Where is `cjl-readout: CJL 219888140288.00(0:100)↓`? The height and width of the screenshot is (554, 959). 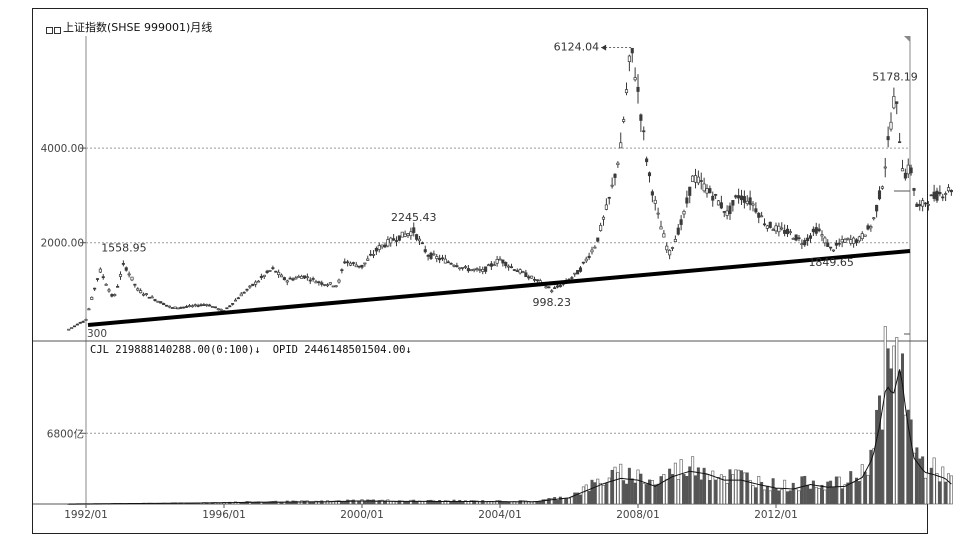
cjl-readout: CJL 219888140288.00(0:100)↓ is located at coordinates (175, 350).